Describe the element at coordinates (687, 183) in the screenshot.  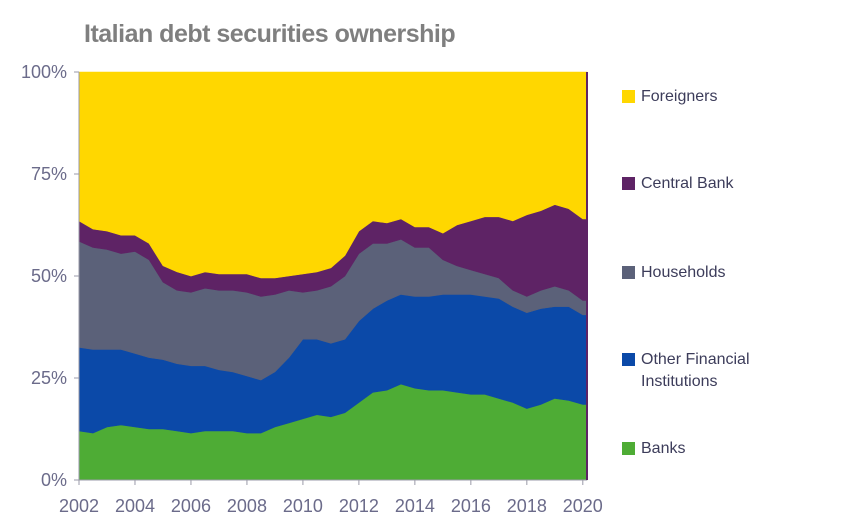
I see `legend-label-central-bank: Central Bank` at that location.